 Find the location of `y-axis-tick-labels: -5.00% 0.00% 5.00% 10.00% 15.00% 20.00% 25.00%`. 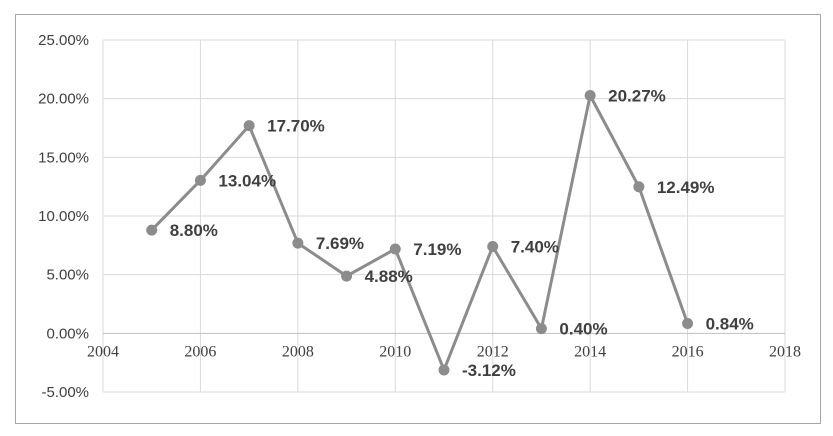

y-axis-tick-labels: -5.00% 0.00% 5.00% 10.00% 15.00% 20.00% 25.00% is located at coordinates (63, 216).